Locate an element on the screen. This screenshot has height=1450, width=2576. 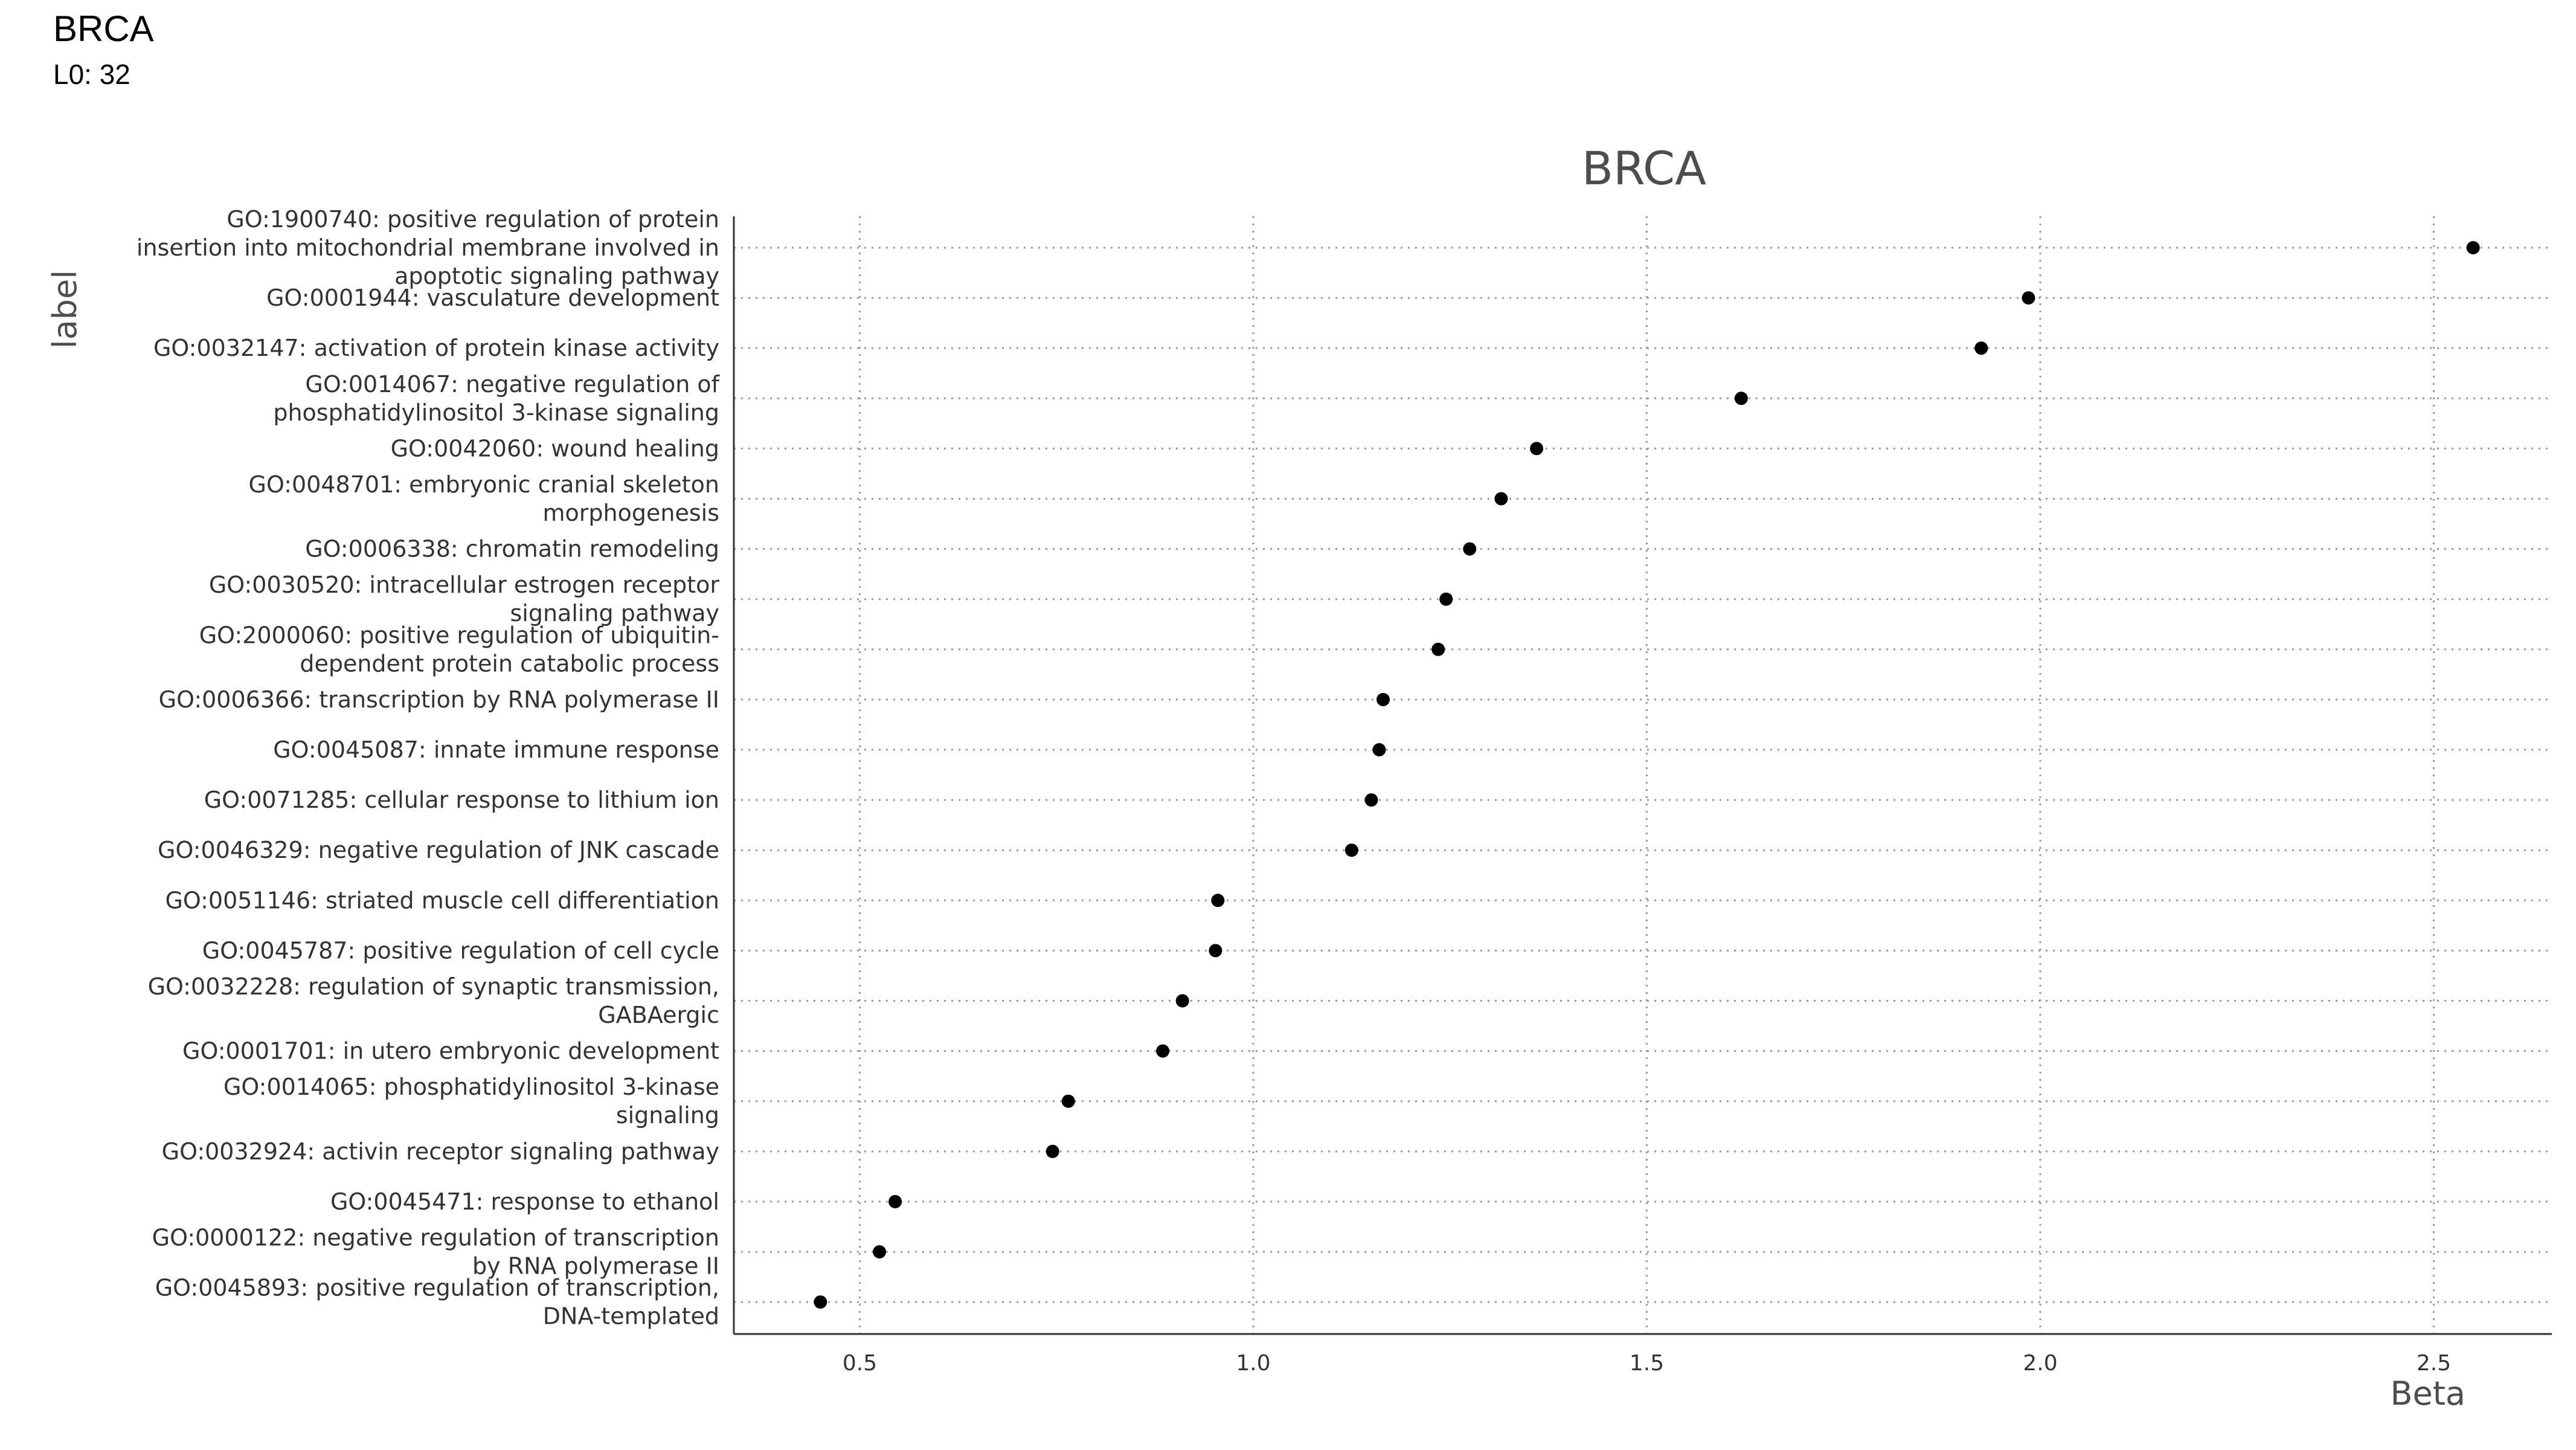
y-axis-title: label is located at coordinates (65, 309).